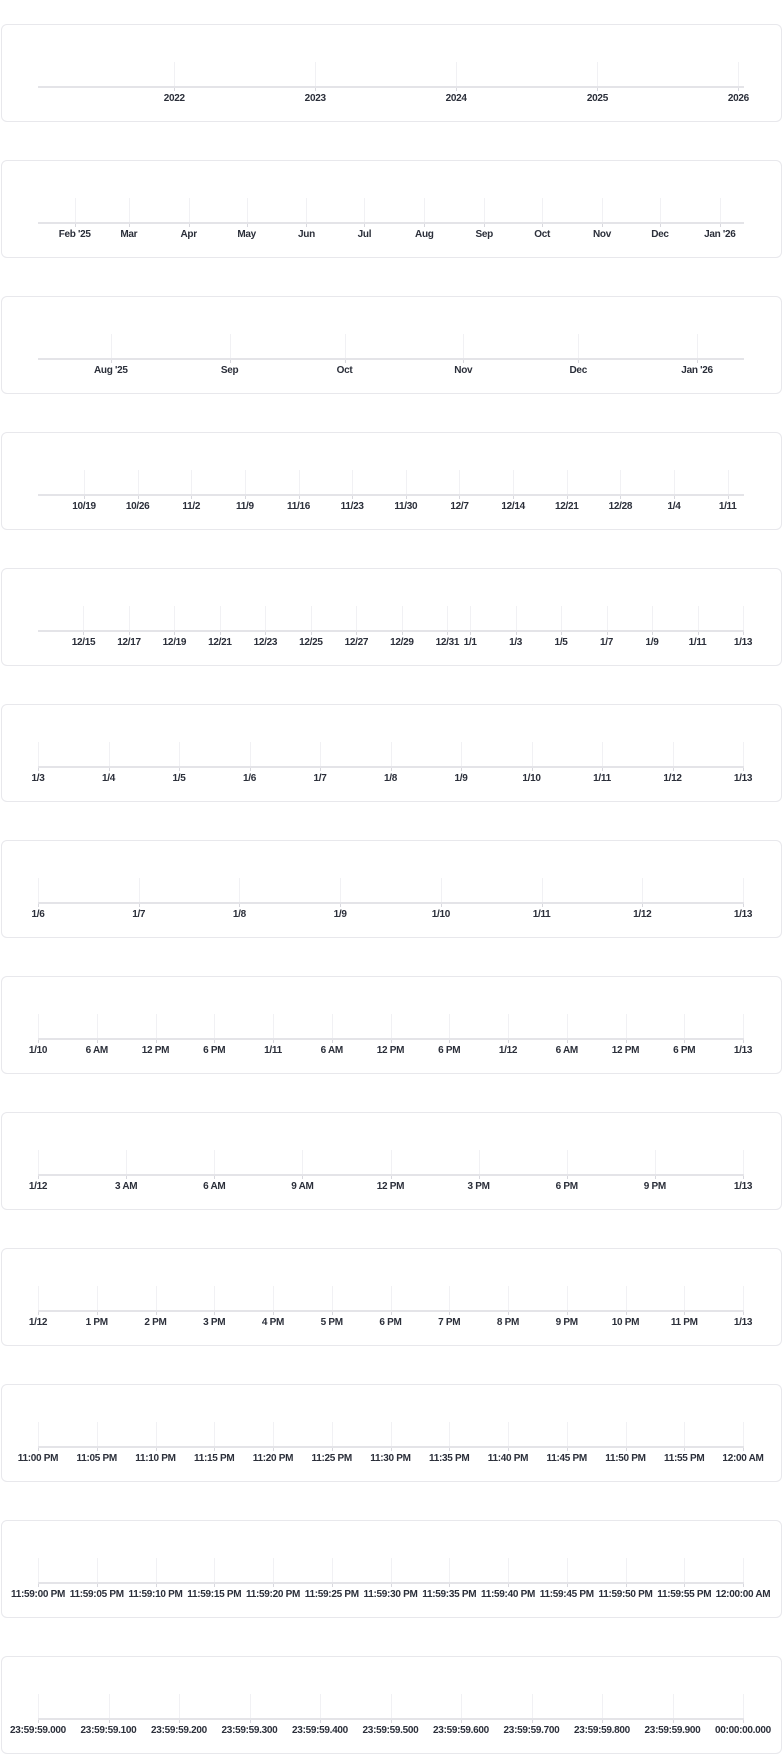 This screenshot has width=784, height=1756. I want to click on tick-label: 1/5, so click(561, 642).